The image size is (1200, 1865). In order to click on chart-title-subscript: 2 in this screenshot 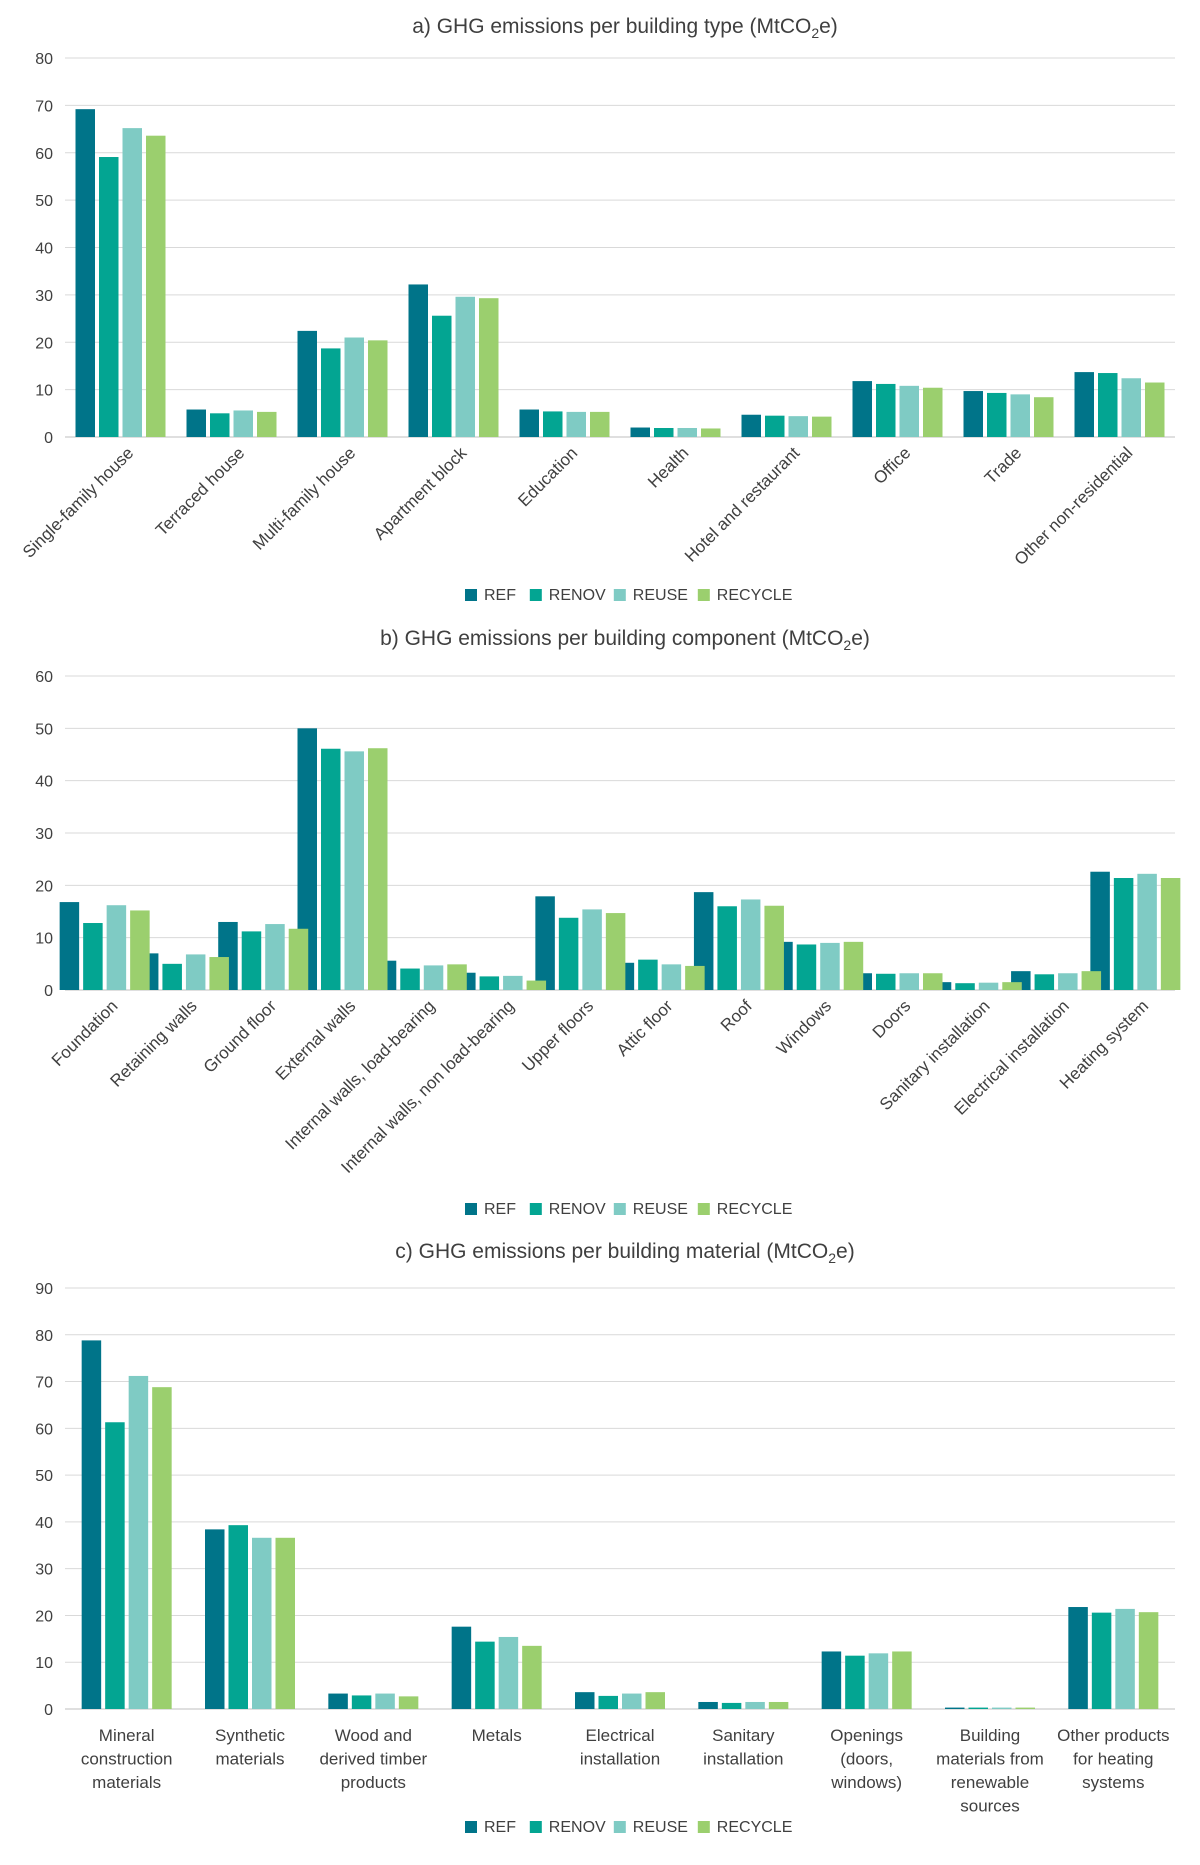, I will do `click(847, 645)`.